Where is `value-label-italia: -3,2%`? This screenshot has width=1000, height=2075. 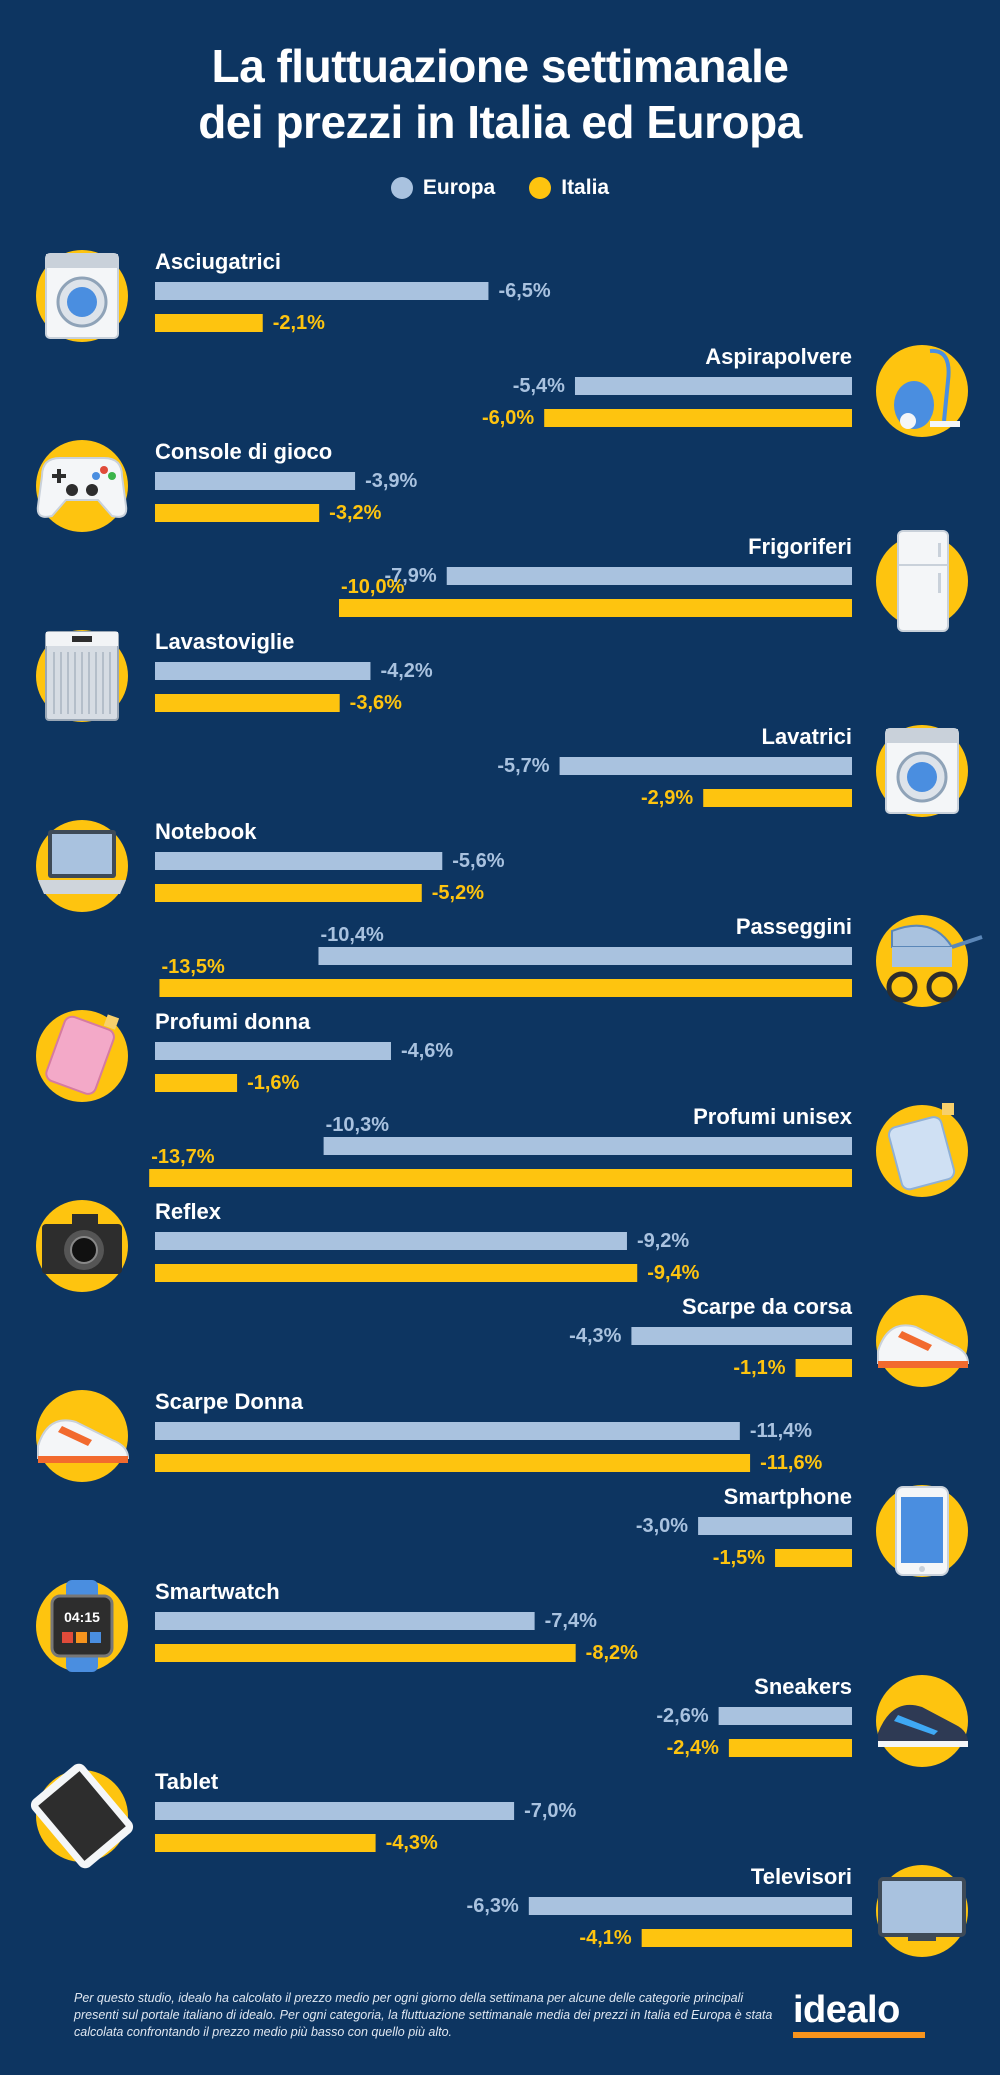
value-label-italia: -3,2% is located at coordinates (355, 513).